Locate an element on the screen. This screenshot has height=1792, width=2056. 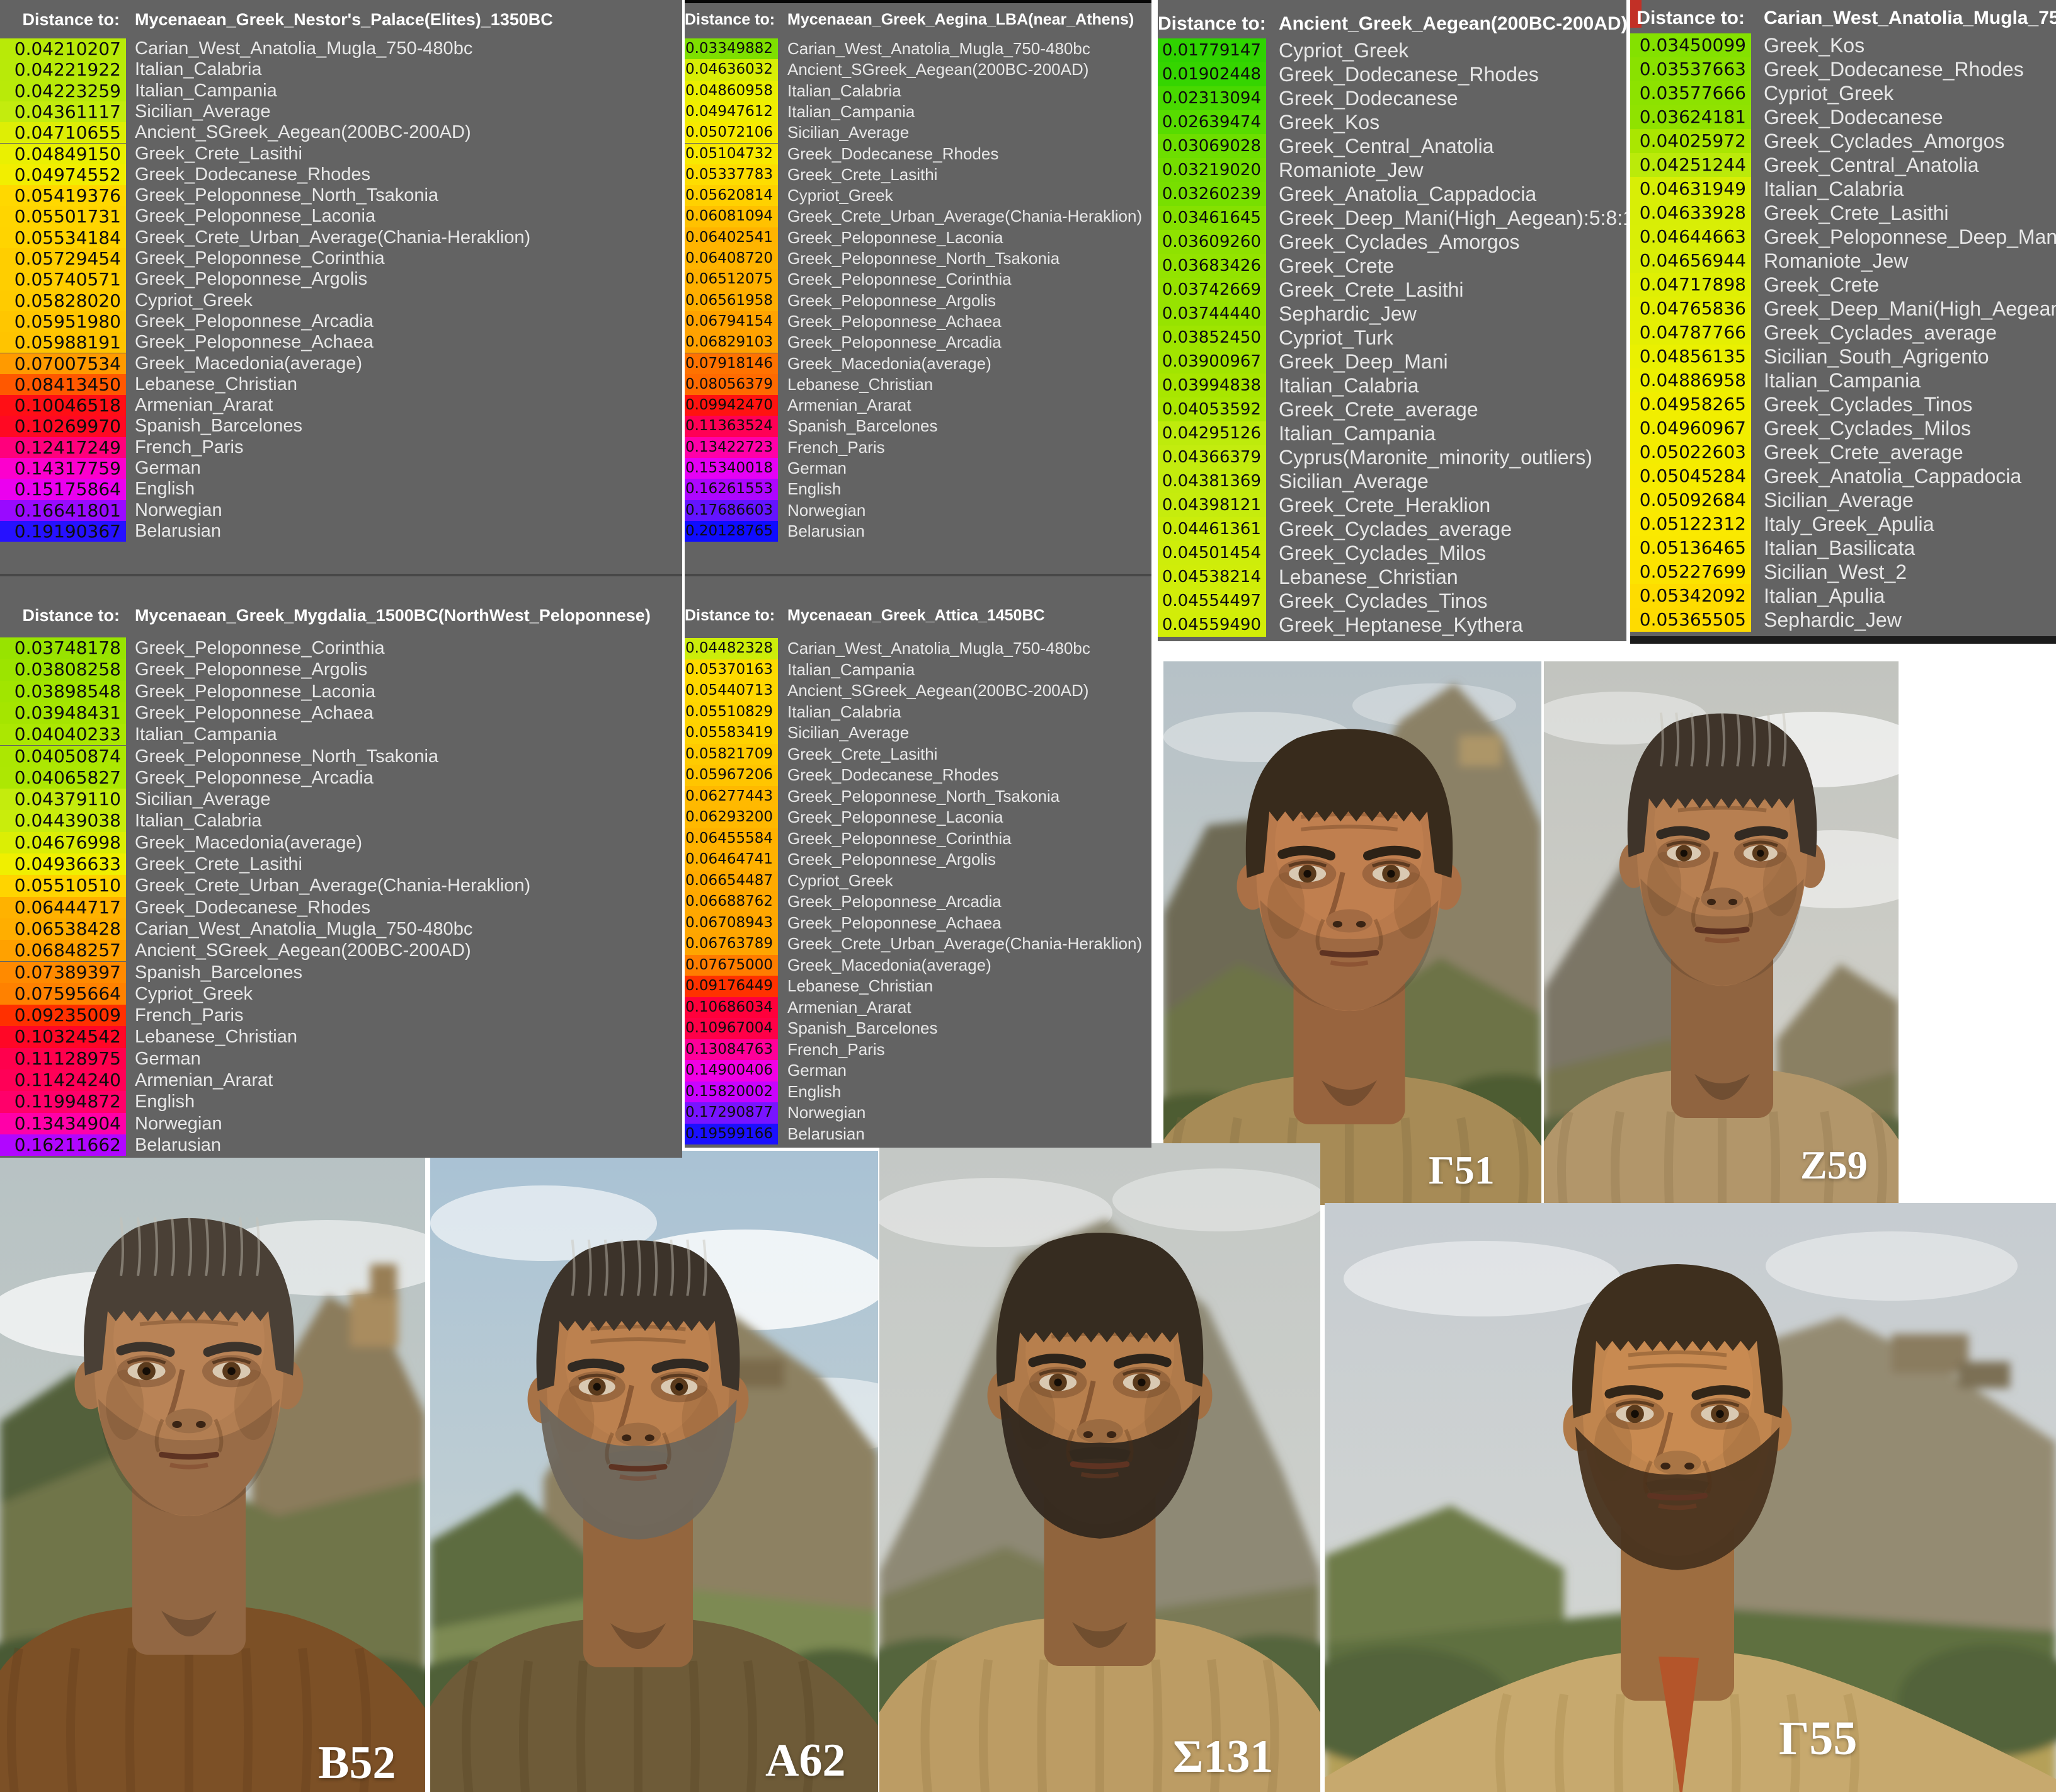
distance-value: 0.17686603 is located at coordinates (731, 510).